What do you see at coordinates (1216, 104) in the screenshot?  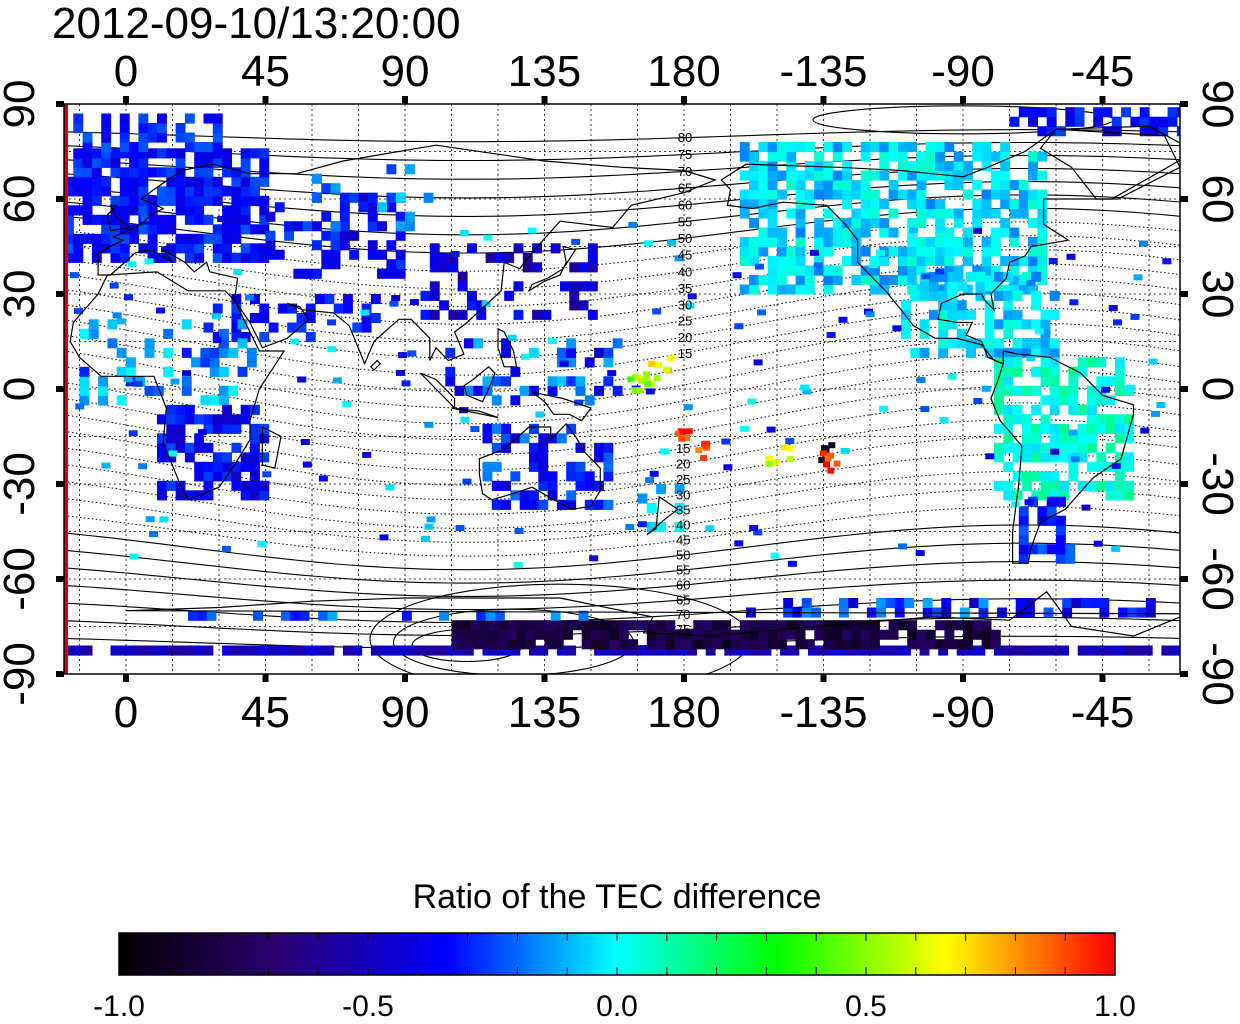 I see `right-latitude-label: 90` at bounding box center [1216, 104].